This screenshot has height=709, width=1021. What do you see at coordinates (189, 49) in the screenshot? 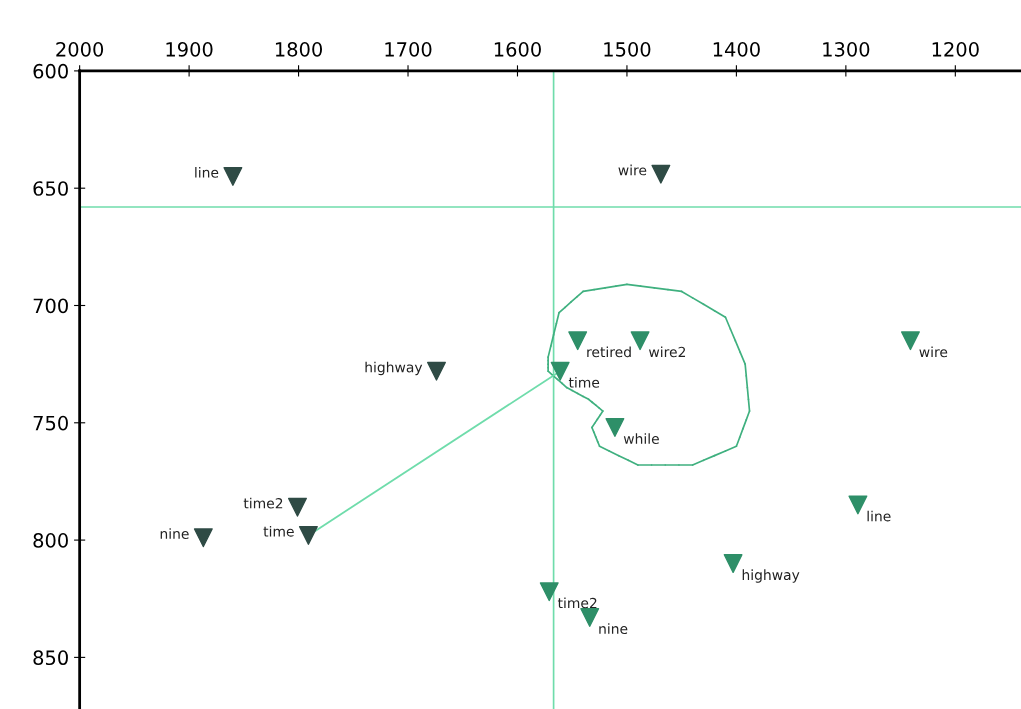
I see `x-tick-label: 1900` at bounding box center [189, 49].